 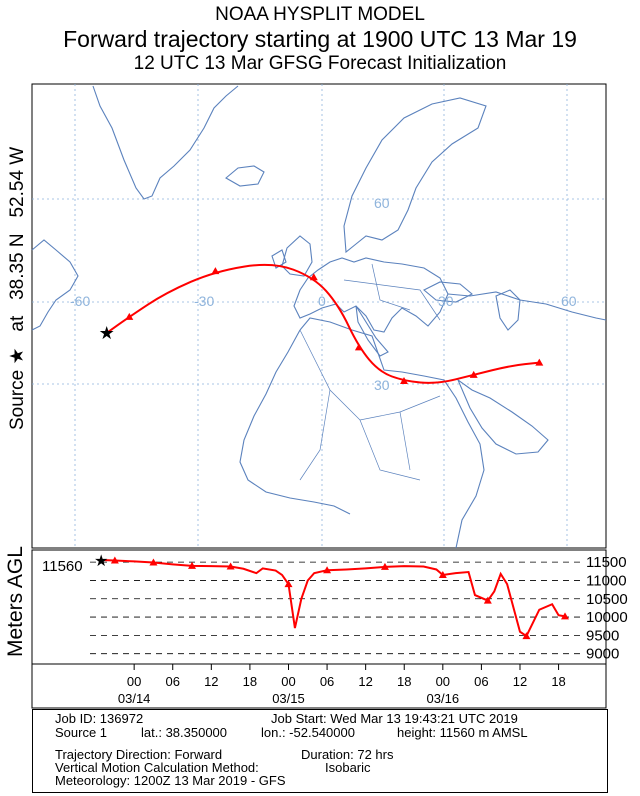 I want to click on info-lon: lon.: -52.540000, so click(x=308, y=732).